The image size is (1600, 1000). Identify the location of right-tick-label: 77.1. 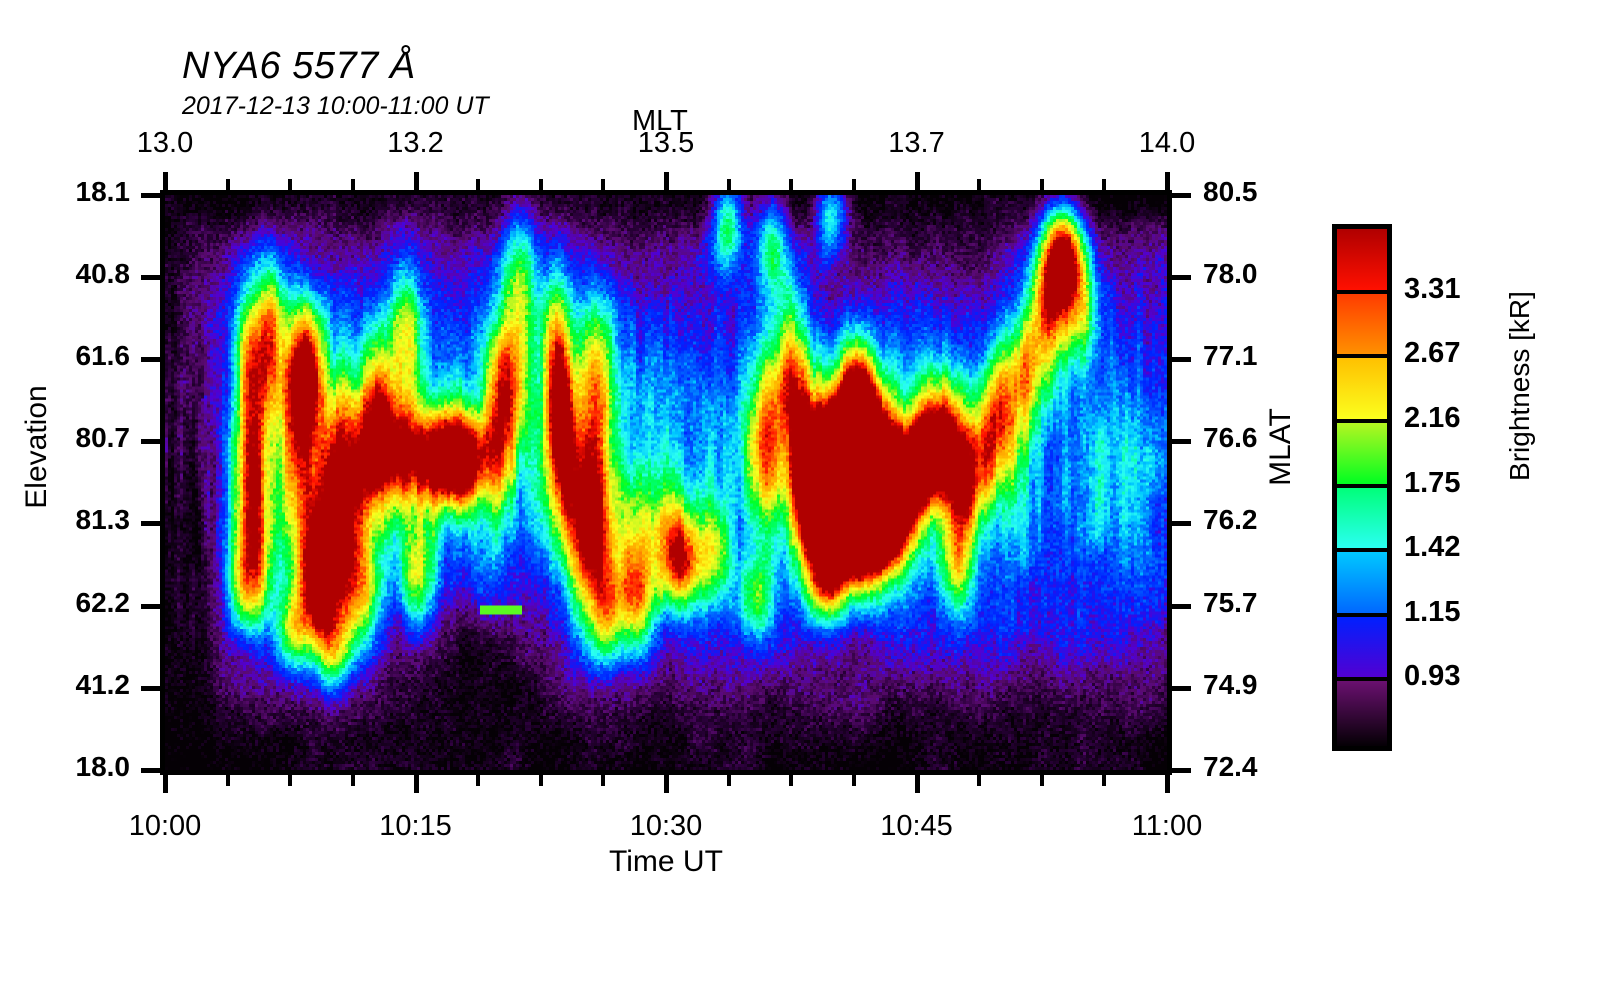
(1230, 355).